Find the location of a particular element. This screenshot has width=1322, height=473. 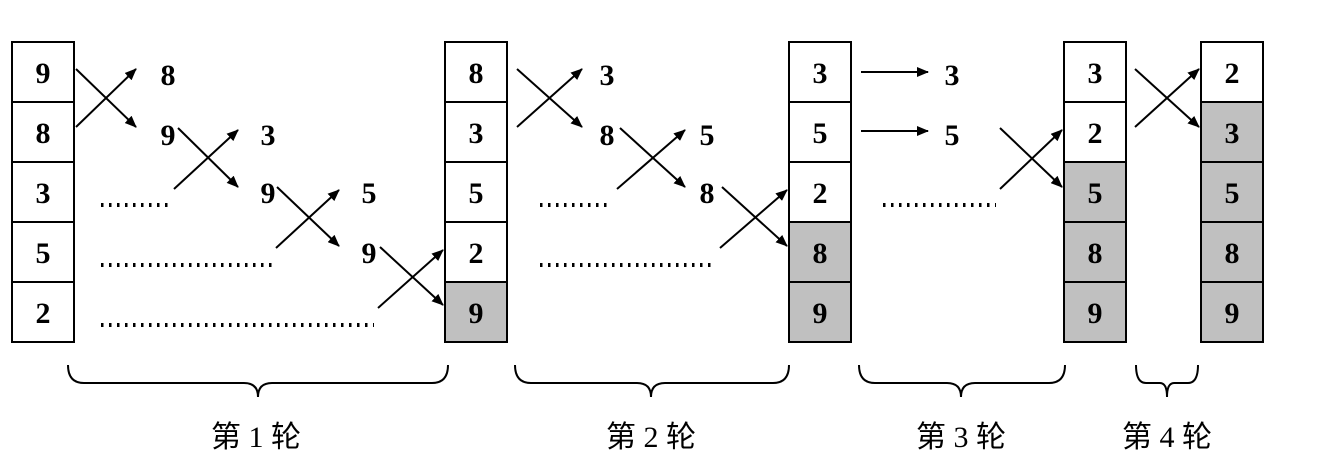

round1-label: 第 1 轮 is located at coordinates (256, 437).